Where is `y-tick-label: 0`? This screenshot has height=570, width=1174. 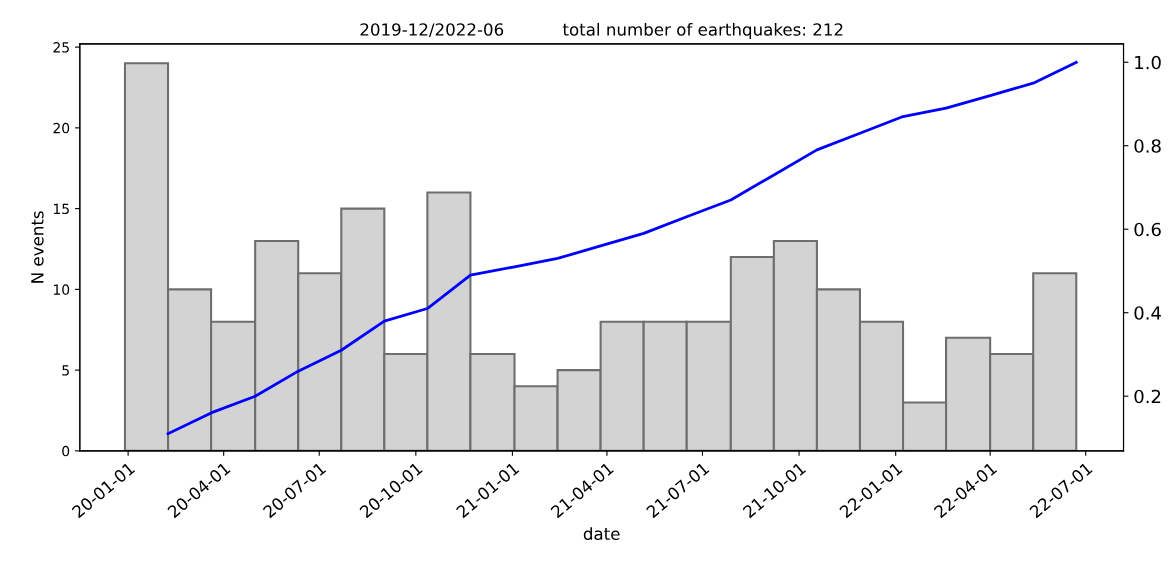 y-tick-label: 0 is located at coordinates (66, 451).